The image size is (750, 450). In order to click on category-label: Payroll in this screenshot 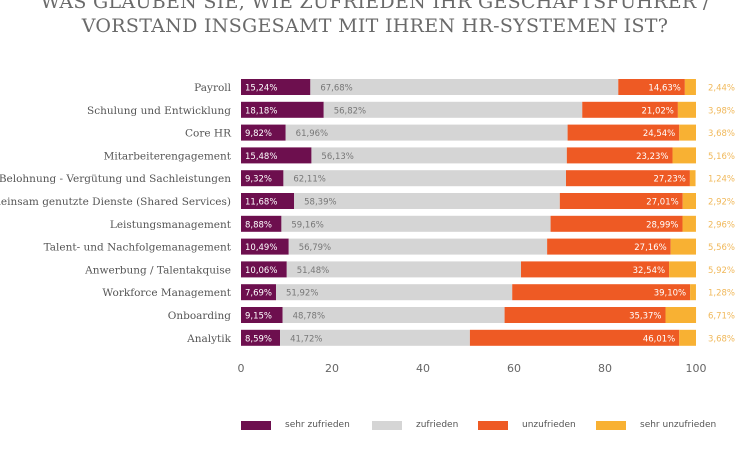, I will do `click(212, 88)`.